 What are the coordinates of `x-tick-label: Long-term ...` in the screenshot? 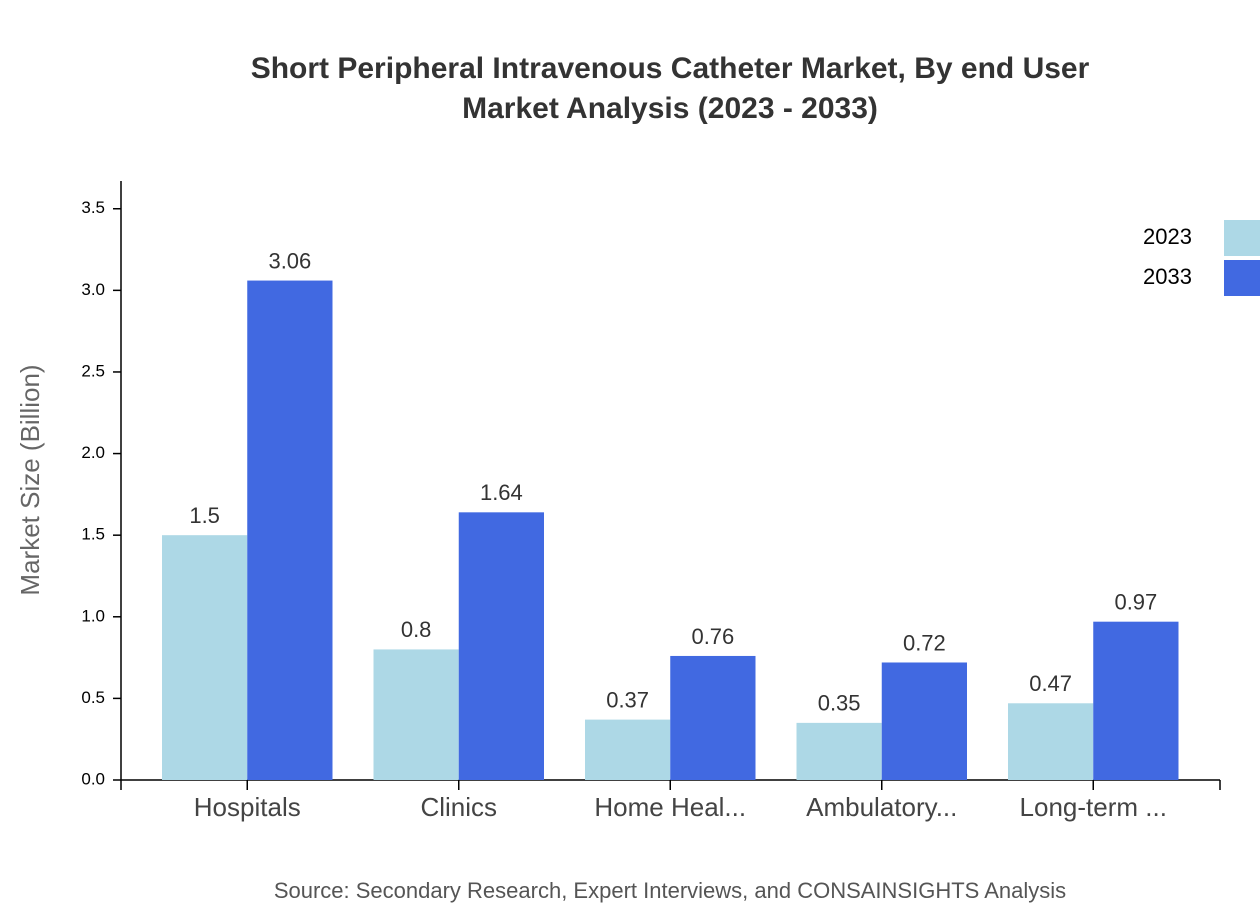 It's located at (1093, 807).